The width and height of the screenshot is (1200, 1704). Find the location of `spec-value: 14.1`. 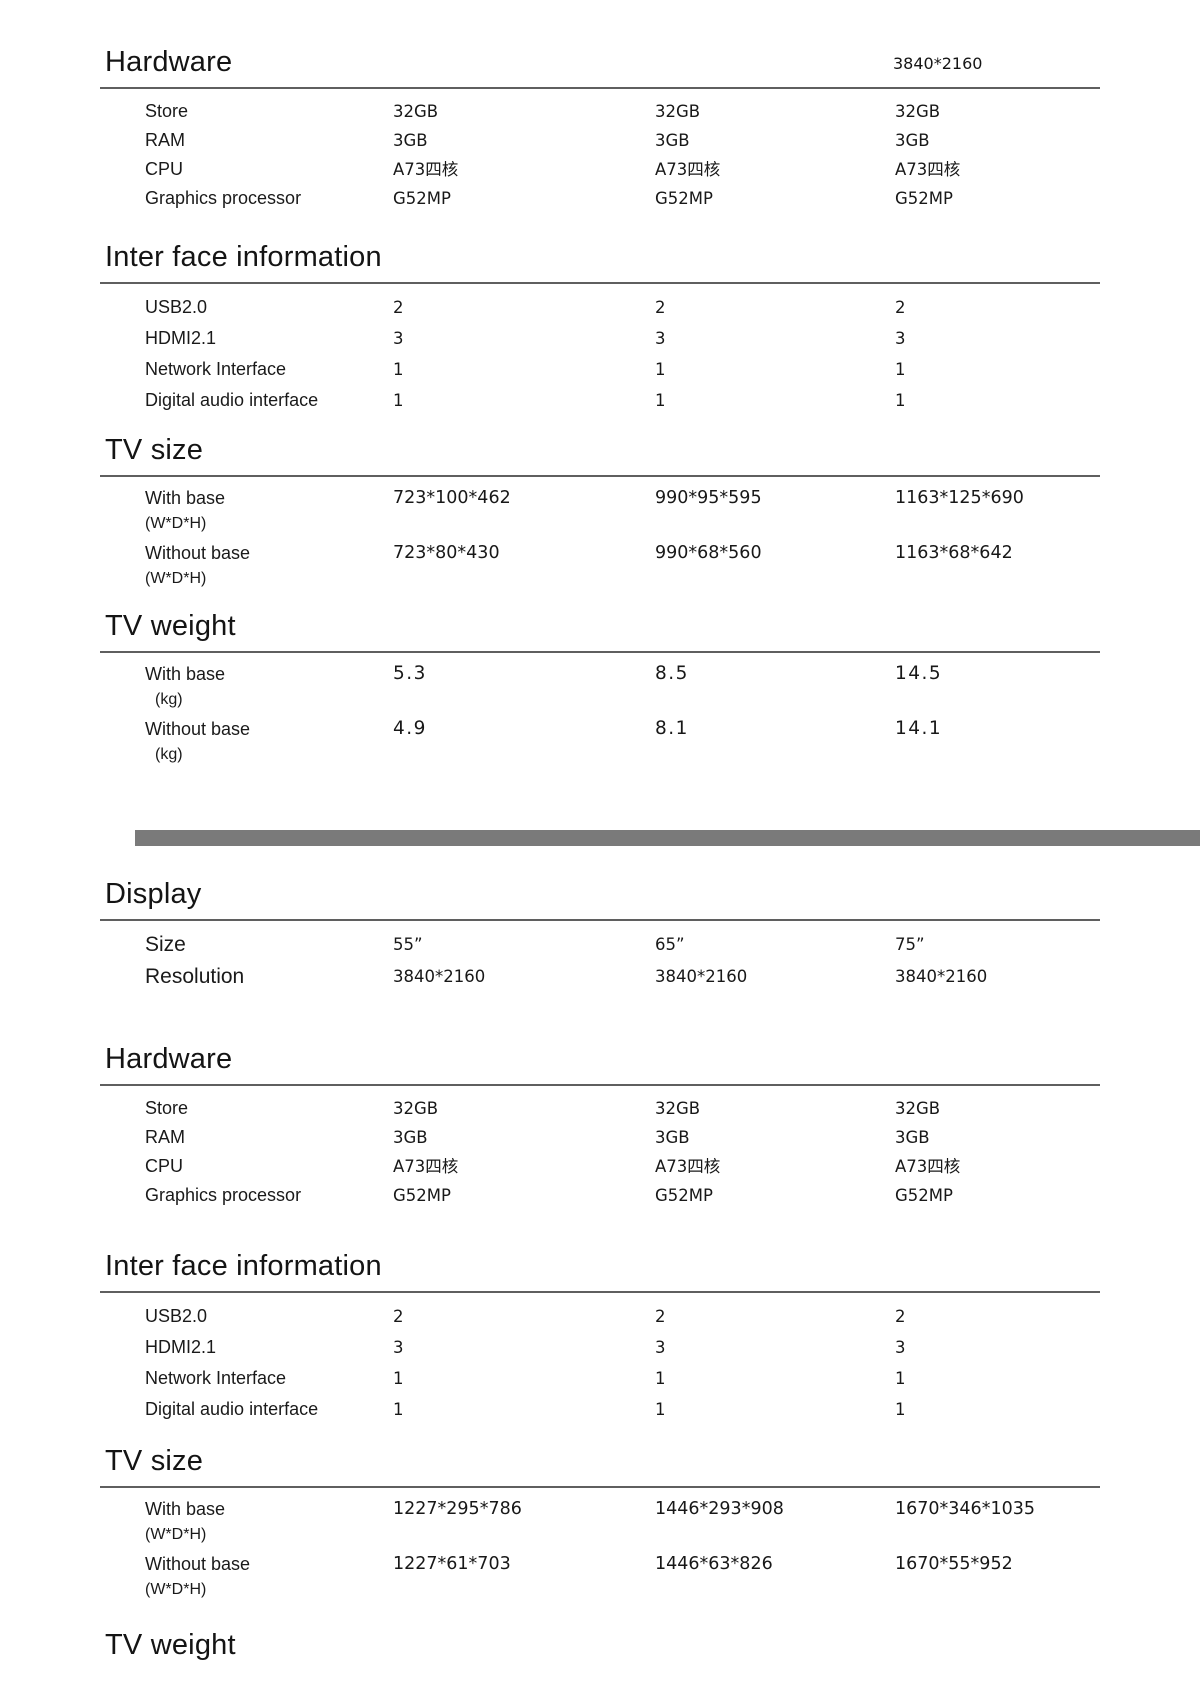

spec-value: 14.1 is located at coordinates (919, 728).